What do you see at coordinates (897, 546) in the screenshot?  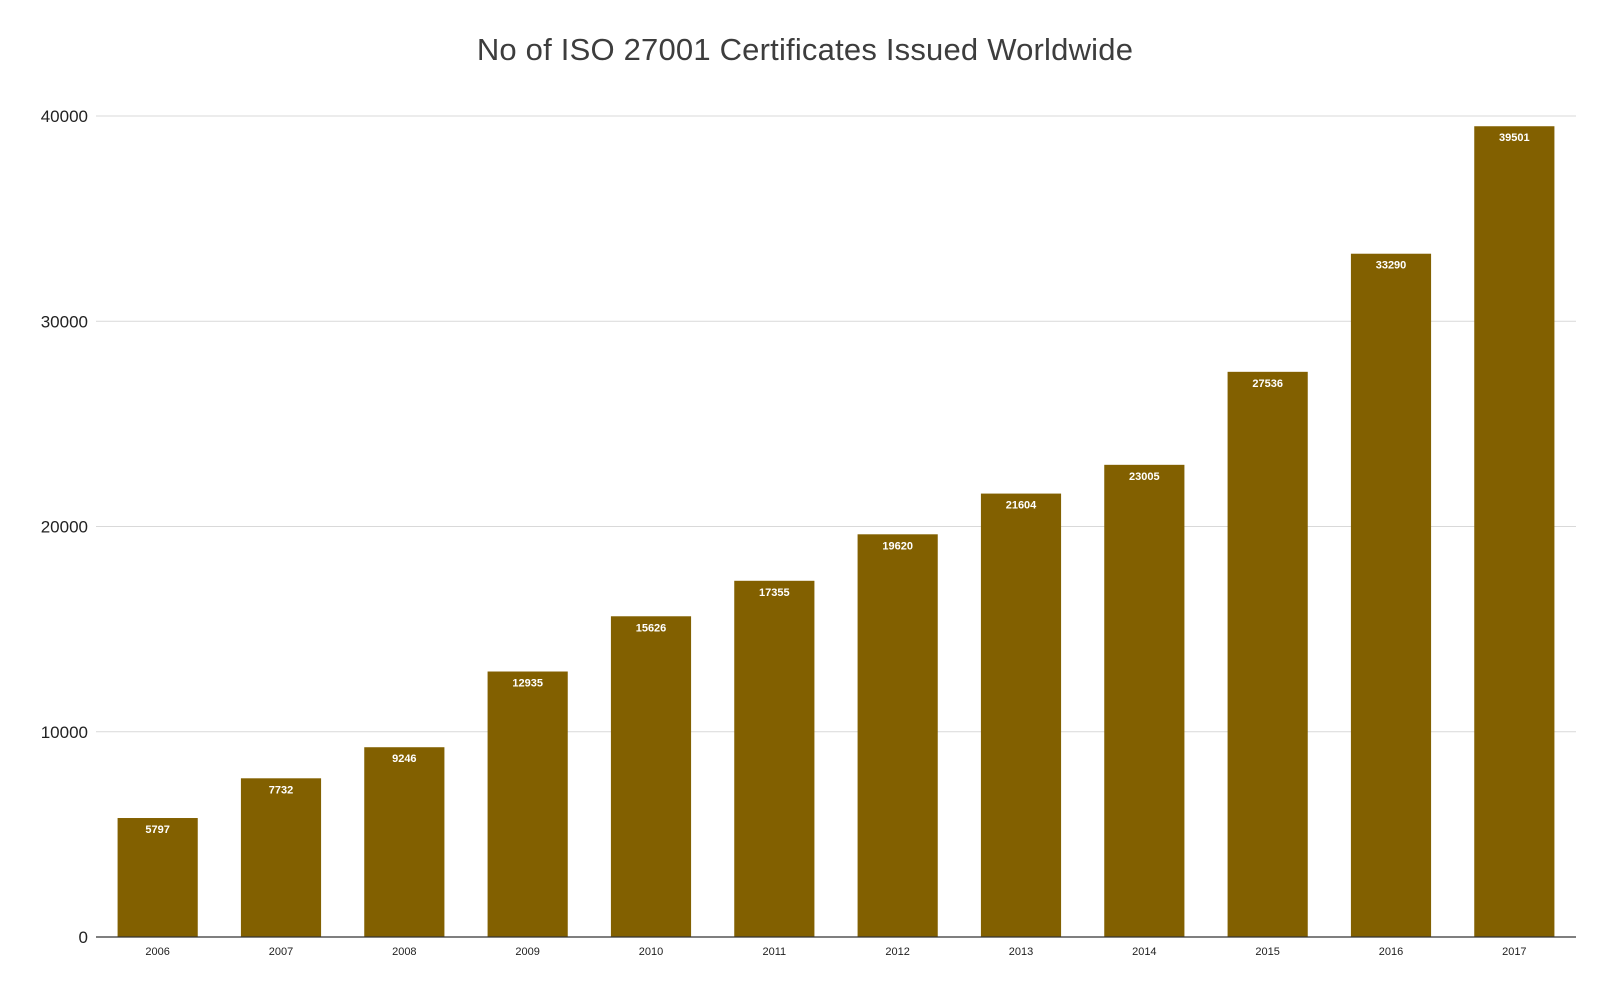 I see `data-label: 19620` at bounding box center [897, 546].